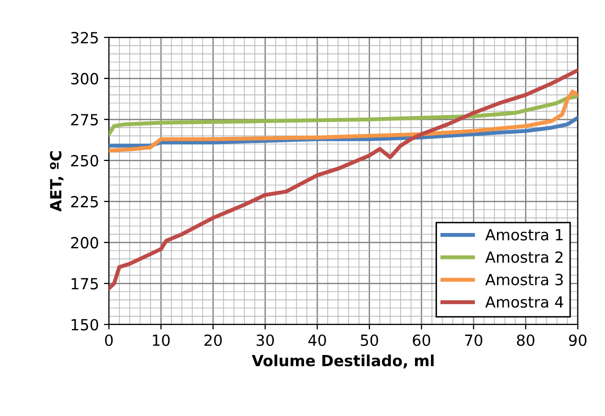 Image resolution: width=605 pixels, height=416 pixels. I want to click on legend-label: Amostra 3, so click(524, 280).